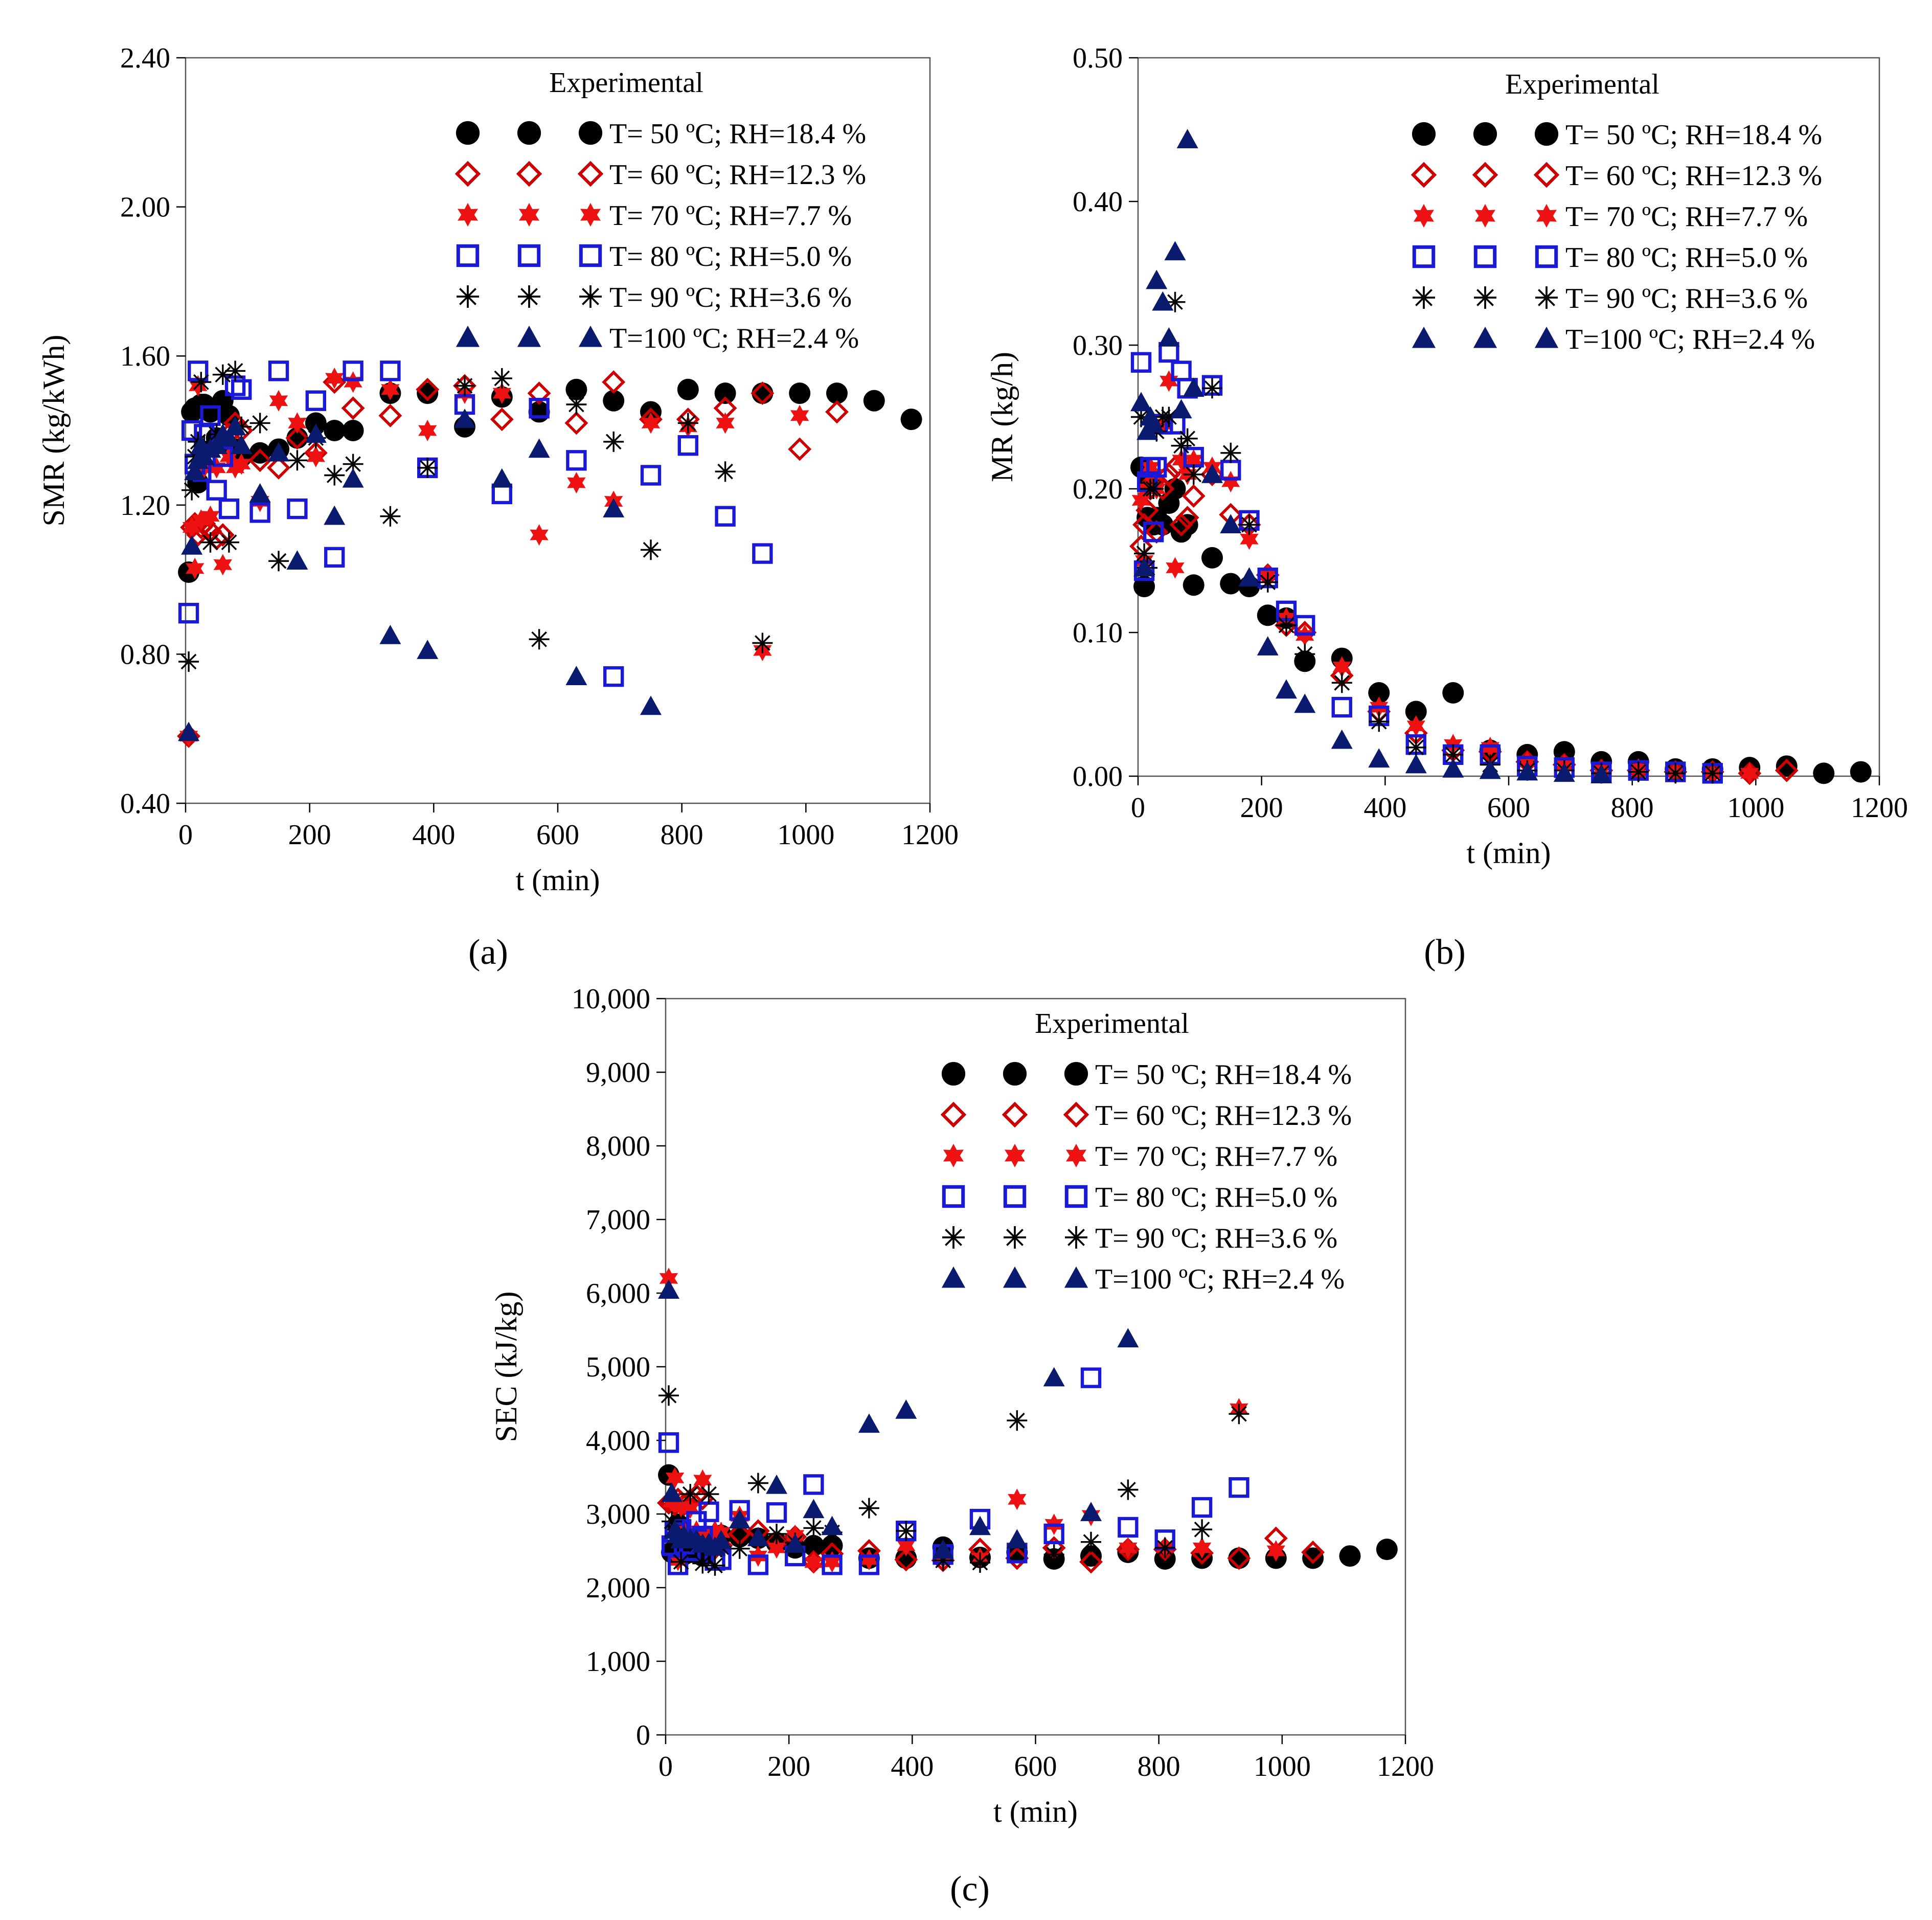 Image resolution: width=1932 pixels, height=1920 pixels. What do you see at coordinates (1002, 417) in the screenshot?
I see `y-axis-title: MR (kg/h)` at bounding box center [1002, 417].